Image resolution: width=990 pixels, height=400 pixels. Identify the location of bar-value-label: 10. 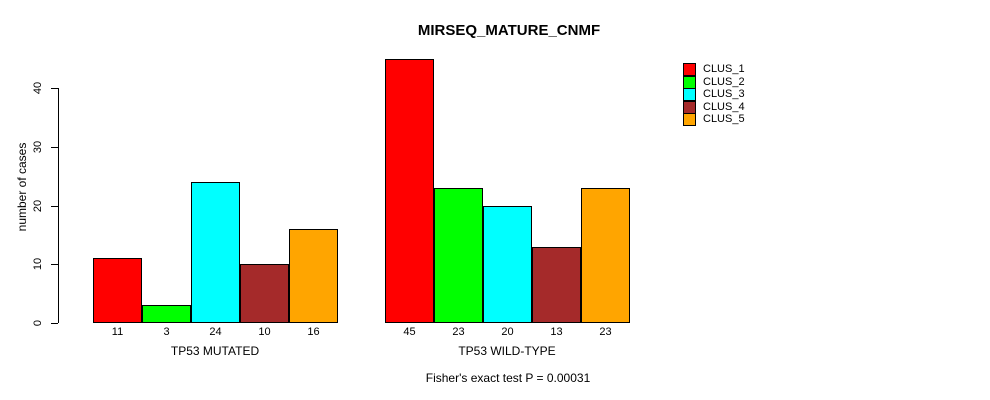
(264, 332).